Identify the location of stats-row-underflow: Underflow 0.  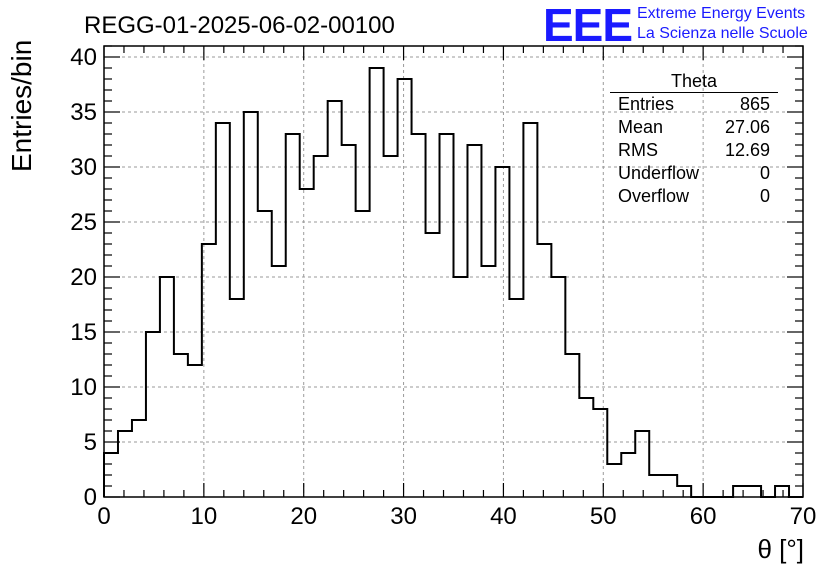
(694, 173).